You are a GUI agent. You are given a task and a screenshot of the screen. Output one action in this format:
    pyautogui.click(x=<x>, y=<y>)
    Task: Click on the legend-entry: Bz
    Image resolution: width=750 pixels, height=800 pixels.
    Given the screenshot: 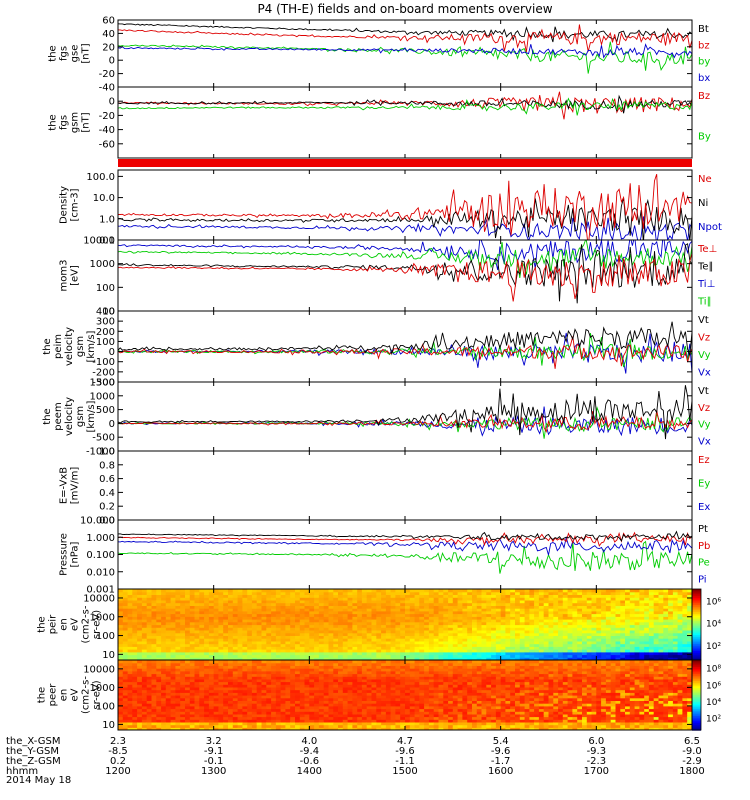 What is the action you would take?
    pyautogui.click(x=704, y=96)
    